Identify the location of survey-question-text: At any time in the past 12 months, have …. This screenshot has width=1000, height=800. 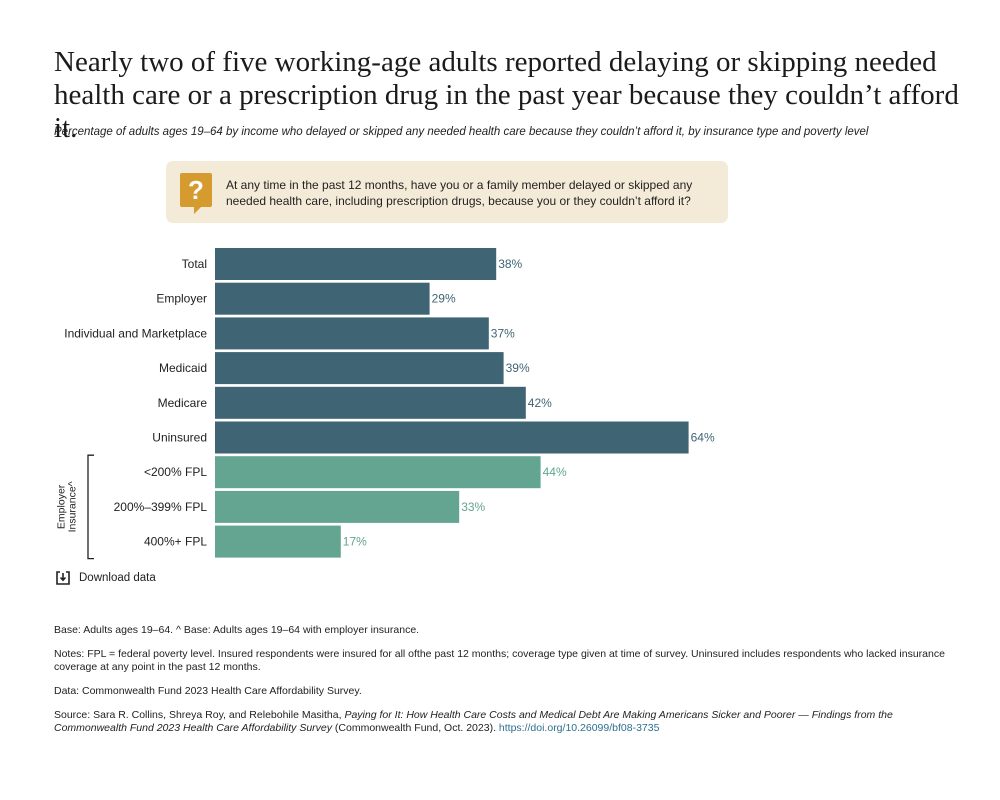
(459, 193).